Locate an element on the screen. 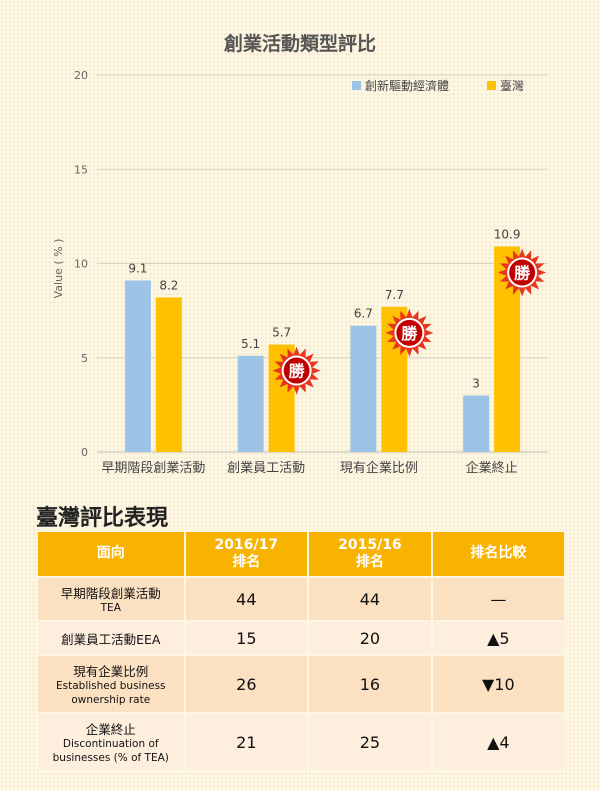 The image size is (600, 790). rank-compare-cell: ▼10 is located at coordinates (498, 684).